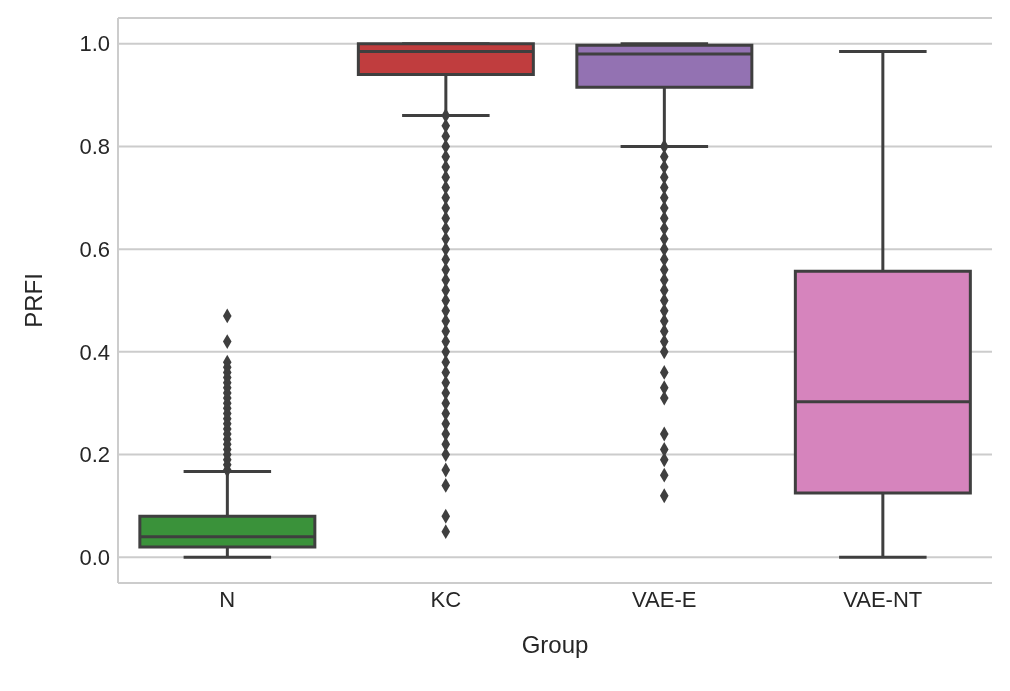 This screenshot has height=691, width=1010. Describe the element at coordinates (94, 147) in the screenshot. I see `y-tick-label: 0.8` at that location.